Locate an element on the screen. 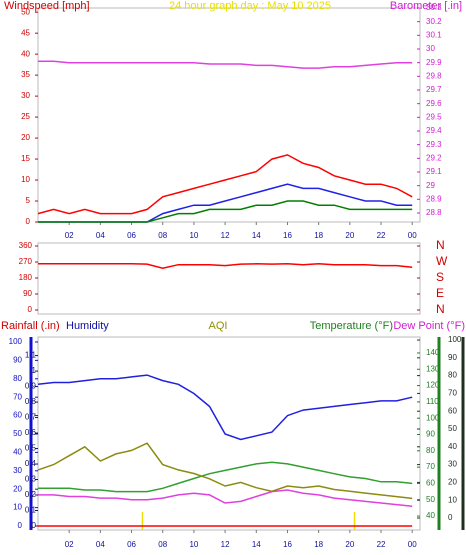 Image resolution: width=466 pixels, height=555 pixels. y-tick-label: 70 is located at coordinates (17, 396).